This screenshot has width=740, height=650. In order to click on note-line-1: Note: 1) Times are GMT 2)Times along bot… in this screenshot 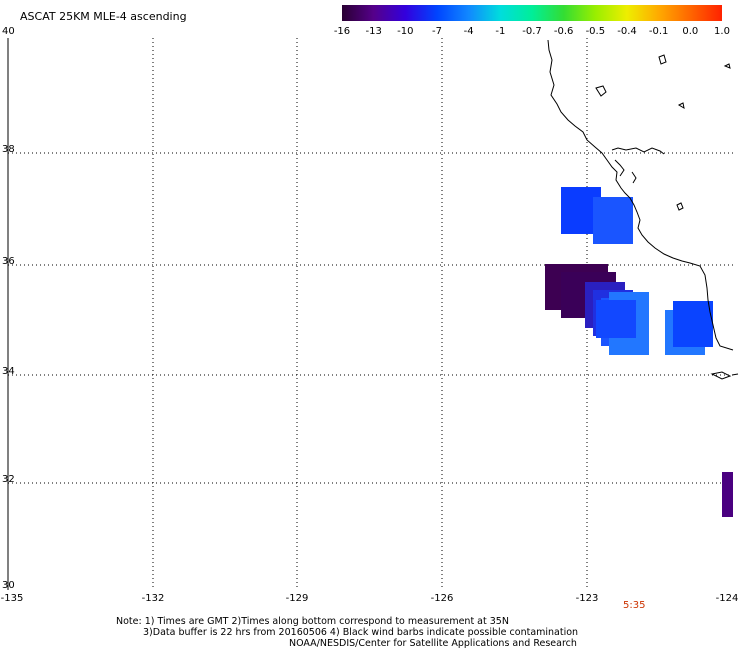, I will do `click(312, 621)`.